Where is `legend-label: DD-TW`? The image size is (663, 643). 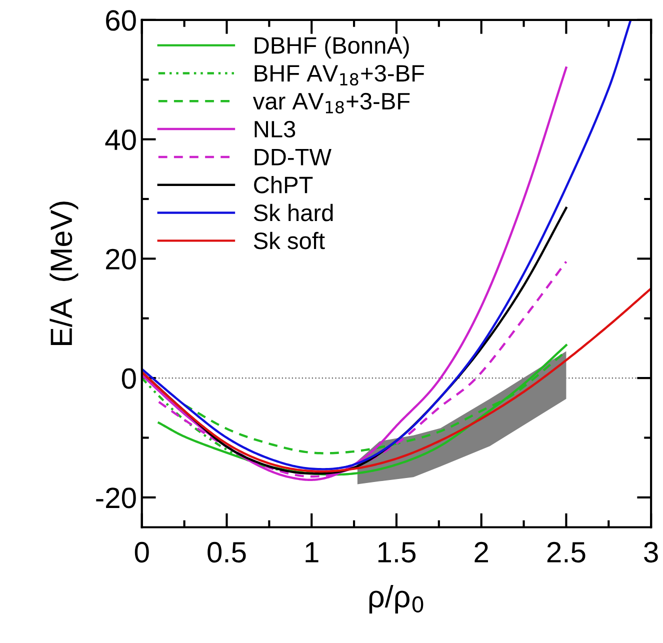
legend-label: DD-TW is located at coordinates (293, 157).